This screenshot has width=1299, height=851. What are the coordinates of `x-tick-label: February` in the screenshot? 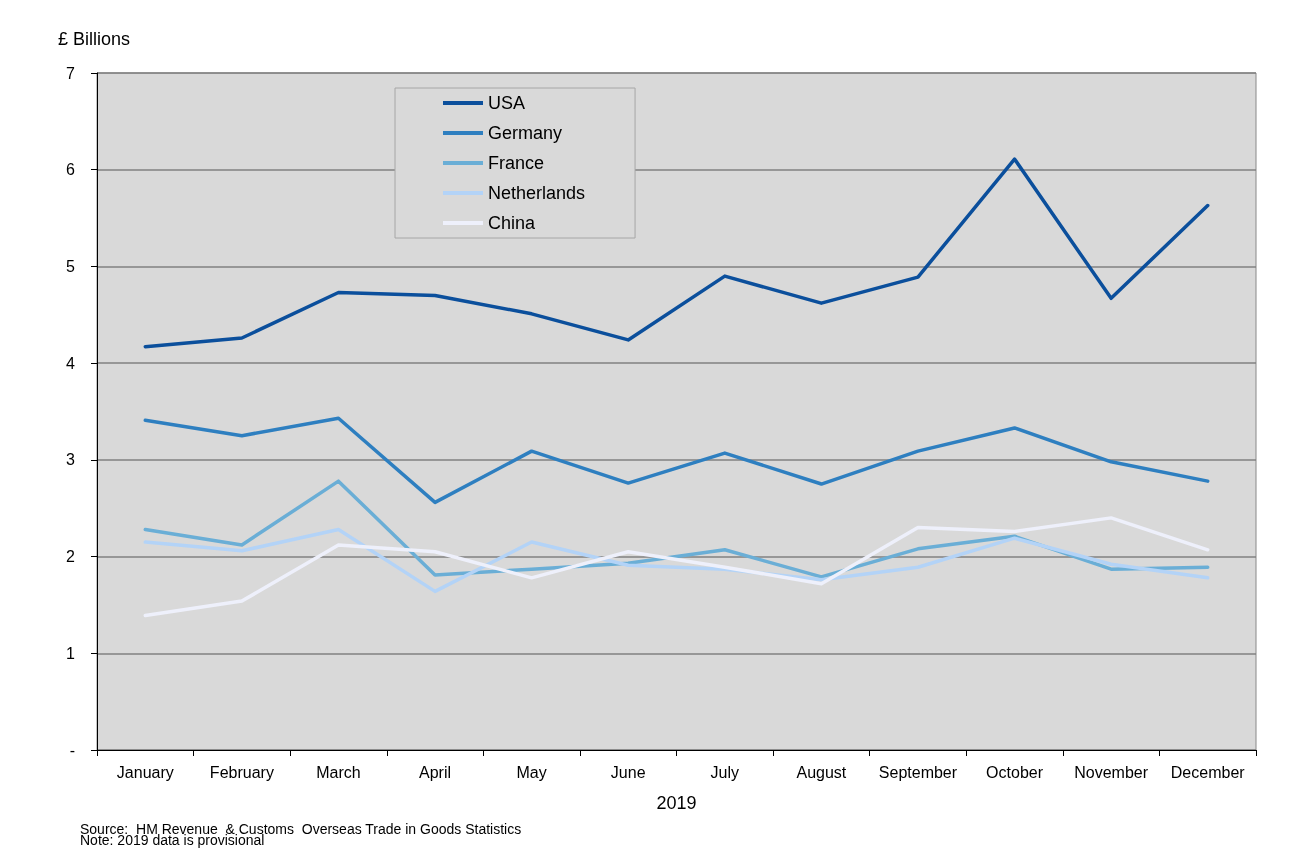 It's located at (241, 772).